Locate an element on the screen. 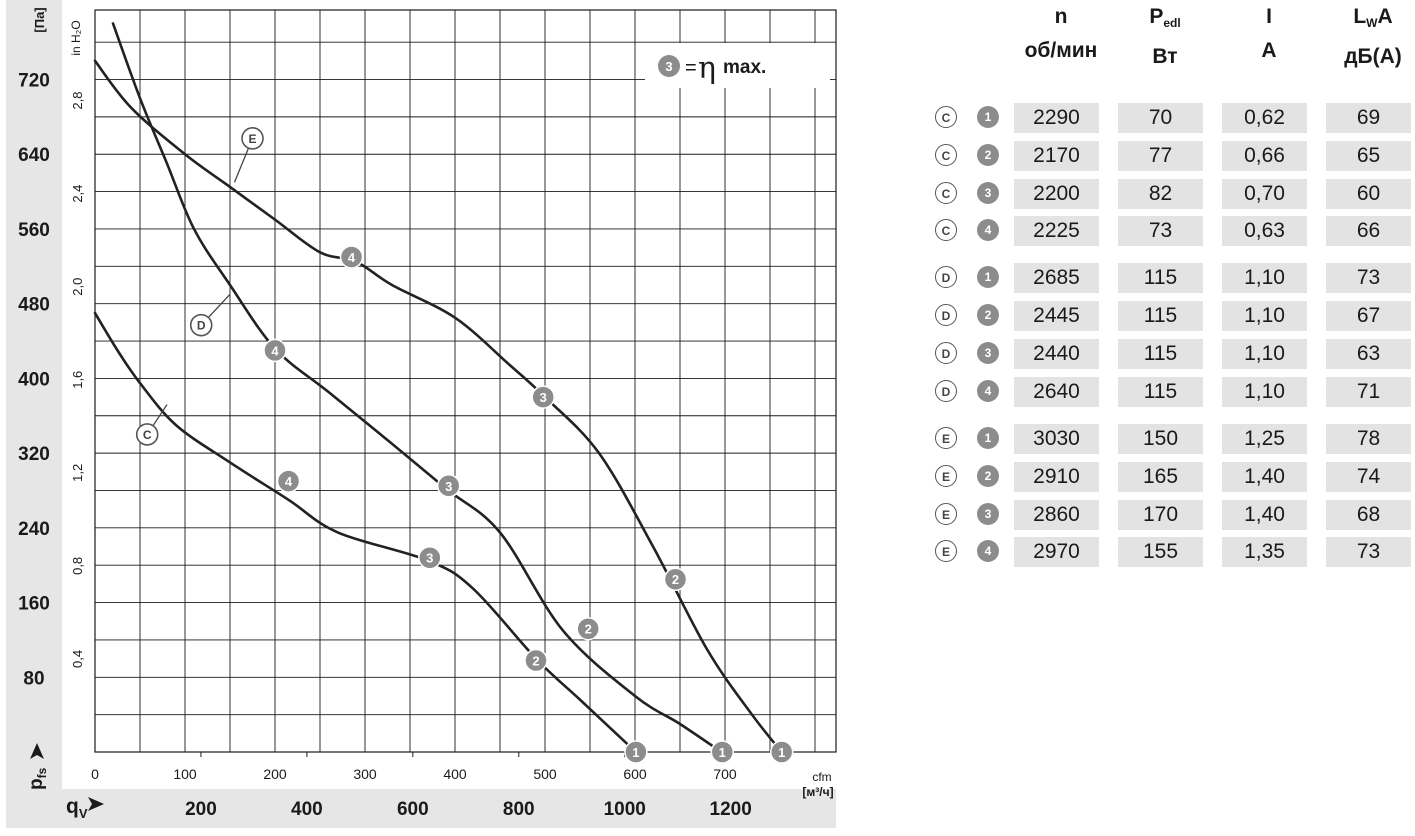 The image size is (1415, 836). x-secondary-unit: [м³/ч] is located at coordinates (817, 792).